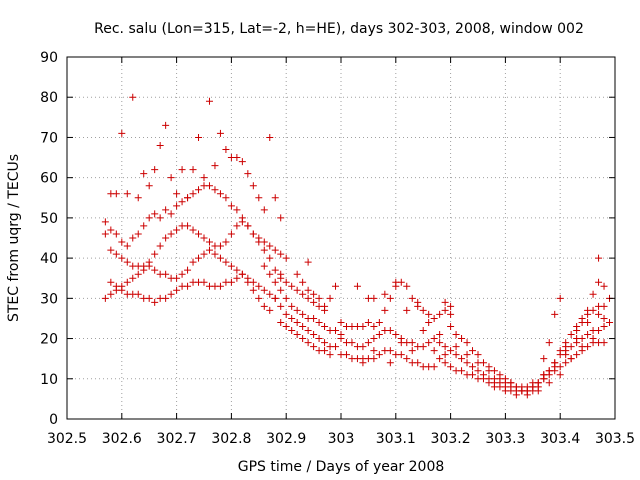  What do you see at coordinates (286, 439) in the screenshot?
I see `x-tick-label: 302.9` at bounding box center [286, 439].